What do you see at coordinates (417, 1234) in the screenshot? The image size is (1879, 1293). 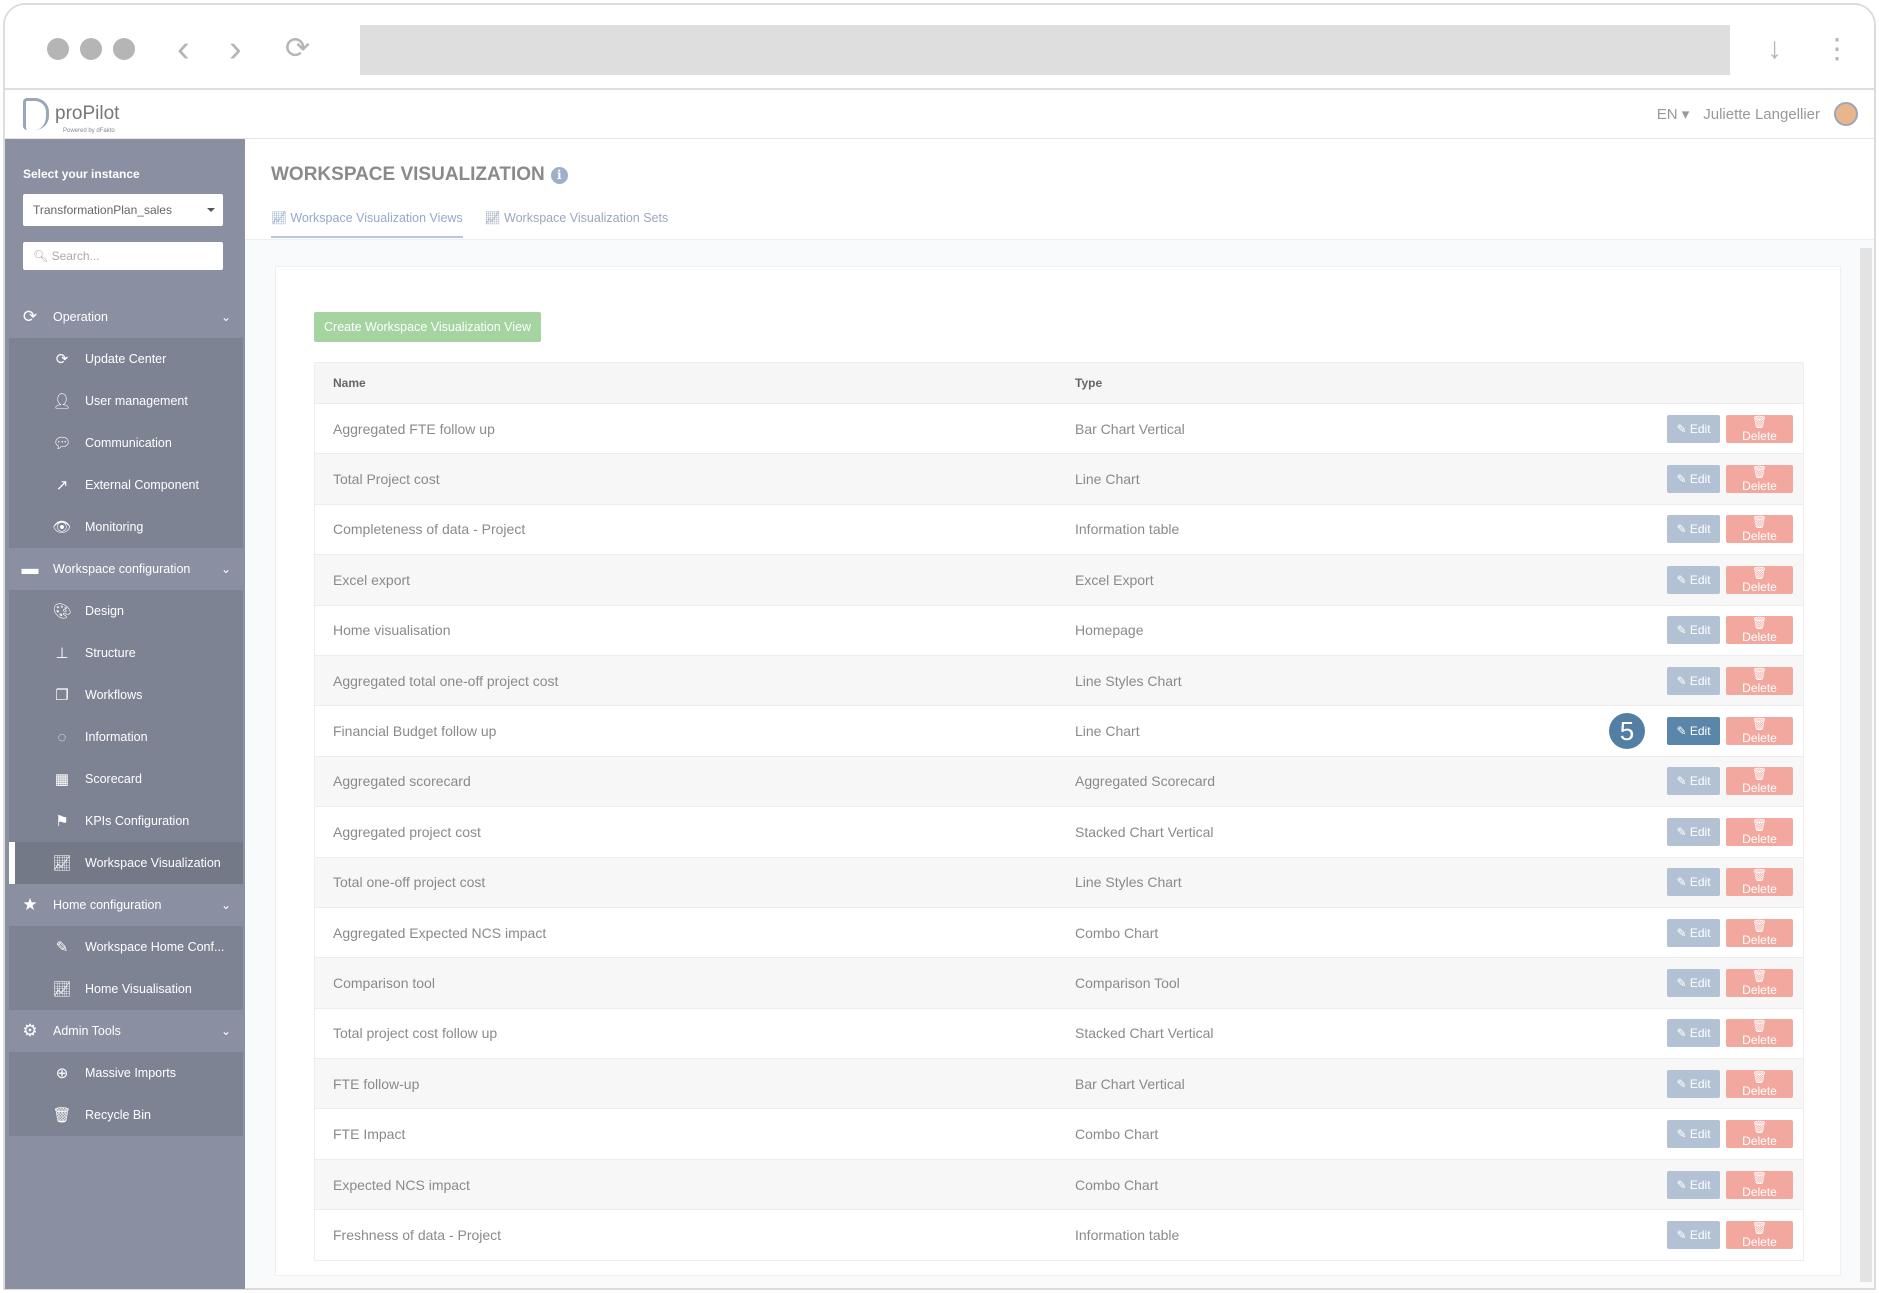 I see `row-name: Freshness of data - Project` at bounding box center [417, 1234].